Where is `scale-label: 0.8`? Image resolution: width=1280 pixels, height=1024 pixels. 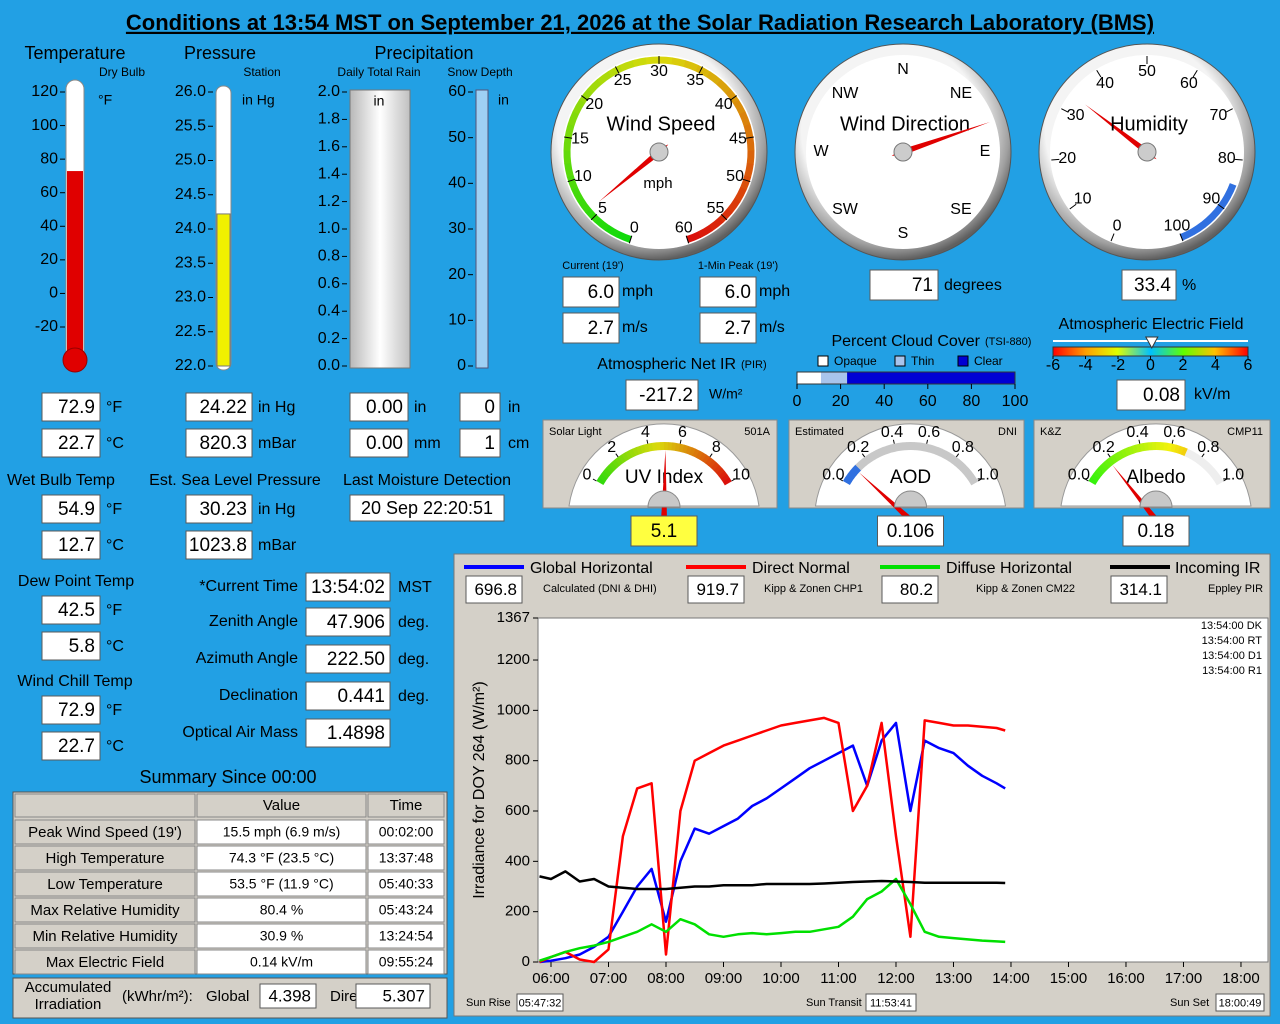 scale-label: 0.8 is located at coordinates (329, 256).